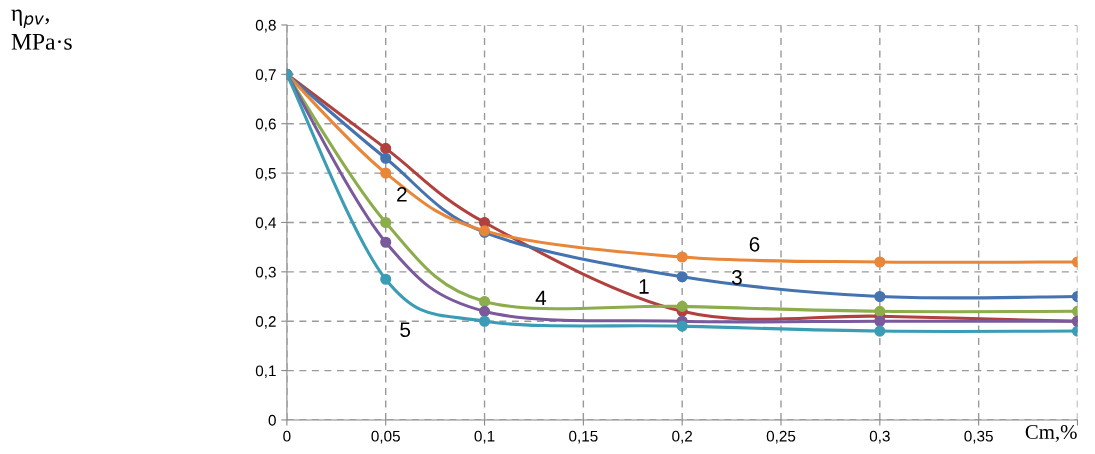  Describe the element at coordinates (682, 437) in the screenshot. I see `x-tick-label: 0,2` at that location.